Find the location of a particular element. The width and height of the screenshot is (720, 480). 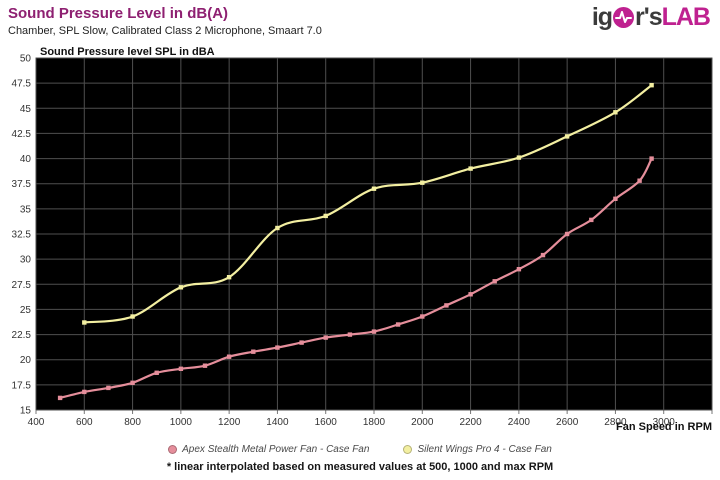

legend-item-silent-wings: Silent Wings Pro 4 - Case Fan is located at coordinates (477, 449).